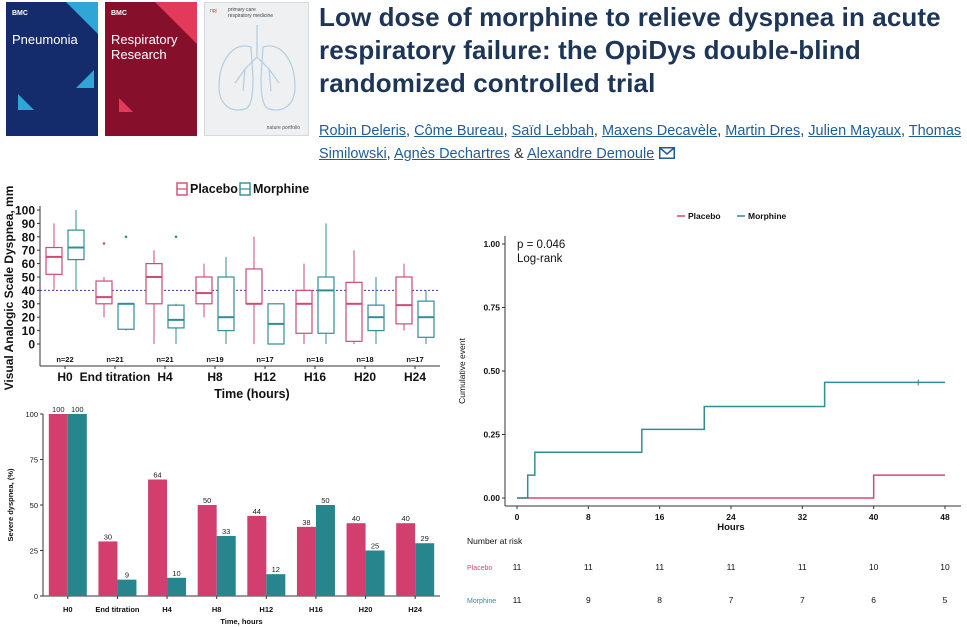 The image size is (967, 627). Describe the element at coordinates (667, 153) in the screenshot. I see `envelope-icon` at that location.